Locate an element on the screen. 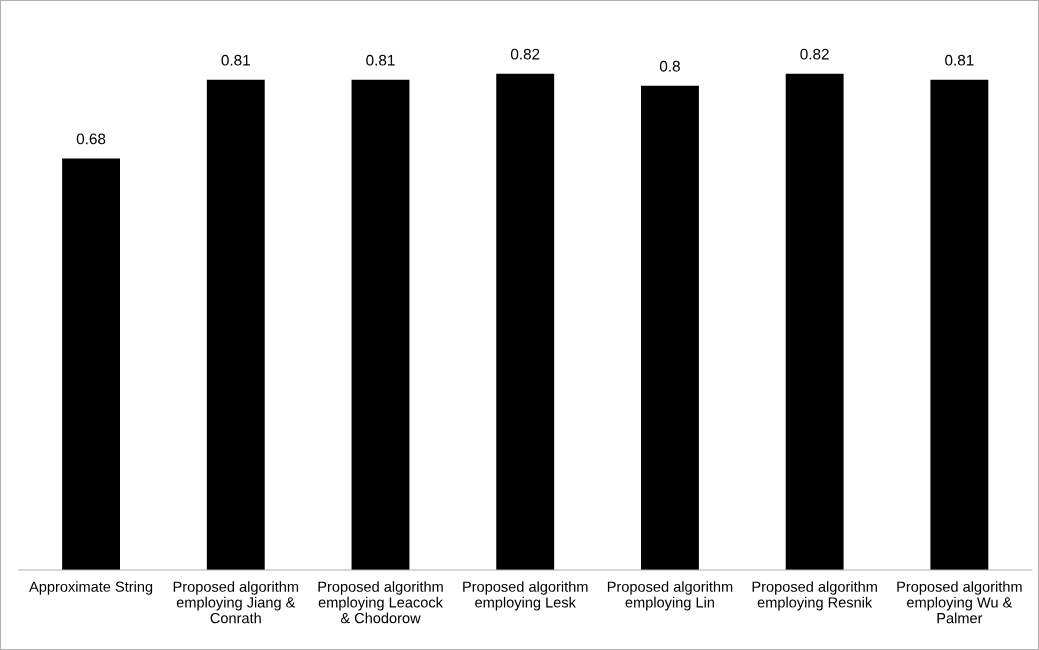 The width and height of the screenshot is (1039, 650). x-tick-label: Proposed algorithm employing Lin is located at coordinates (670, 596).